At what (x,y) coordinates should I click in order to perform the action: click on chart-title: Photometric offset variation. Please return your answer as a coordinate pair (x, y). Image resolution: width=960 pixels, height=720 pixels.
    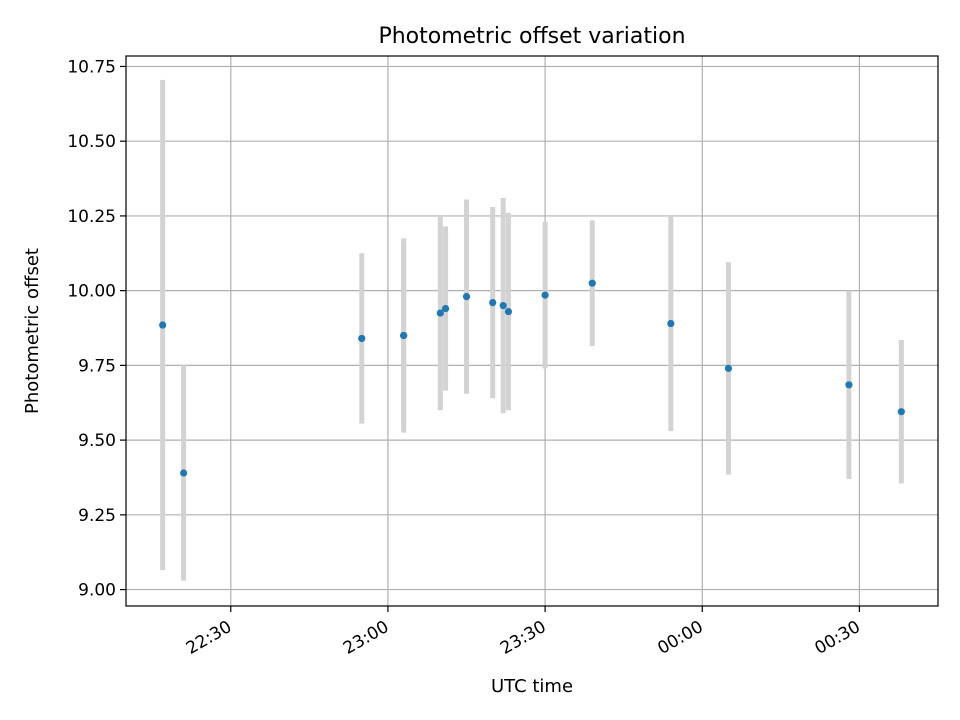
    Looking at the image, I should click on (531, 36).